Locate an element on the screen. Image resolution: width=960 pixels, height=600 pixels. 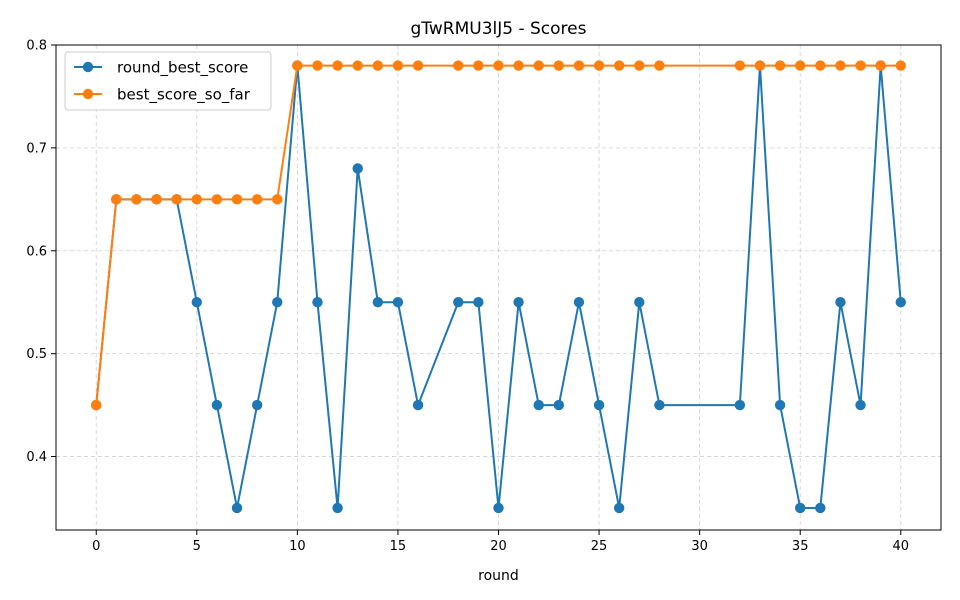
y-tick-label: 0.6 is located at coordinates (36, 251).